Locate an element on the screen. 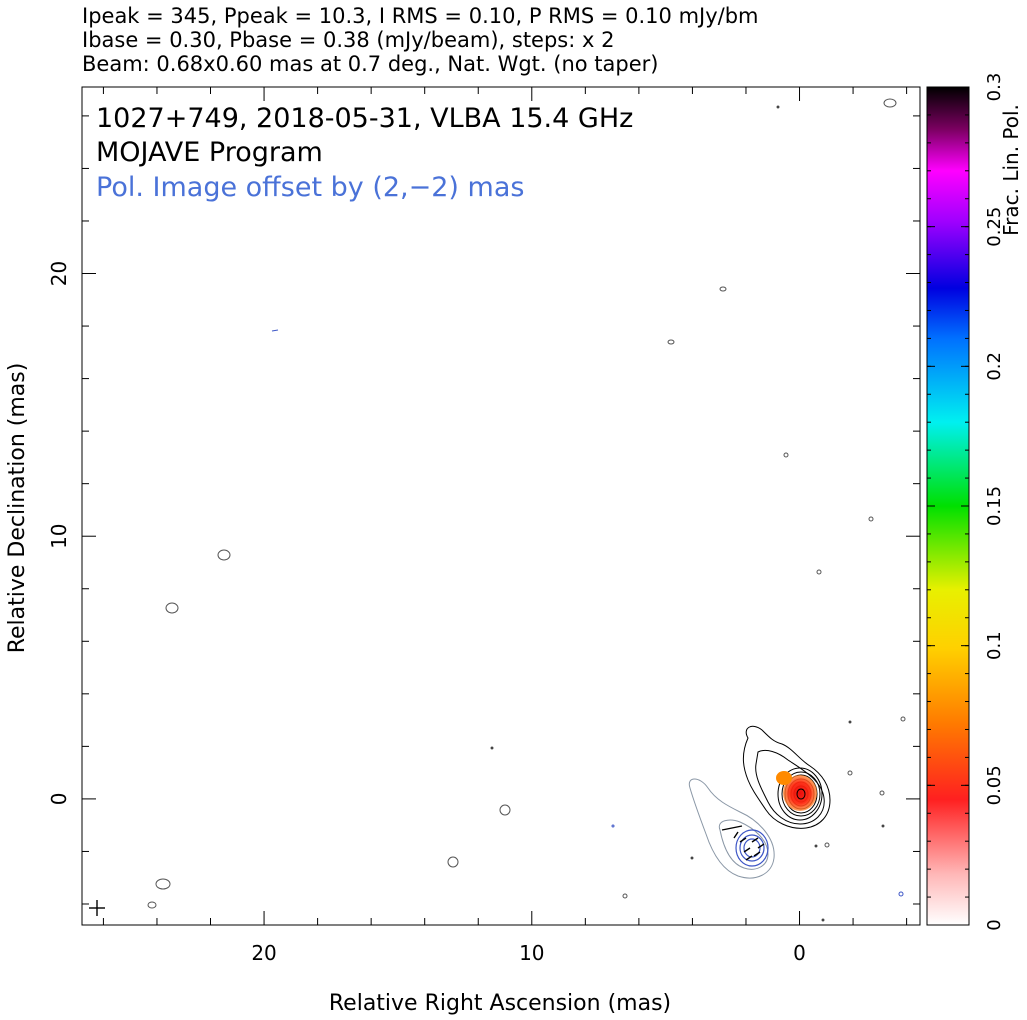 This screenshot has width=1027, height=1020. colorbar-tick-label: 0.3 is located at coordinates (994, 87).